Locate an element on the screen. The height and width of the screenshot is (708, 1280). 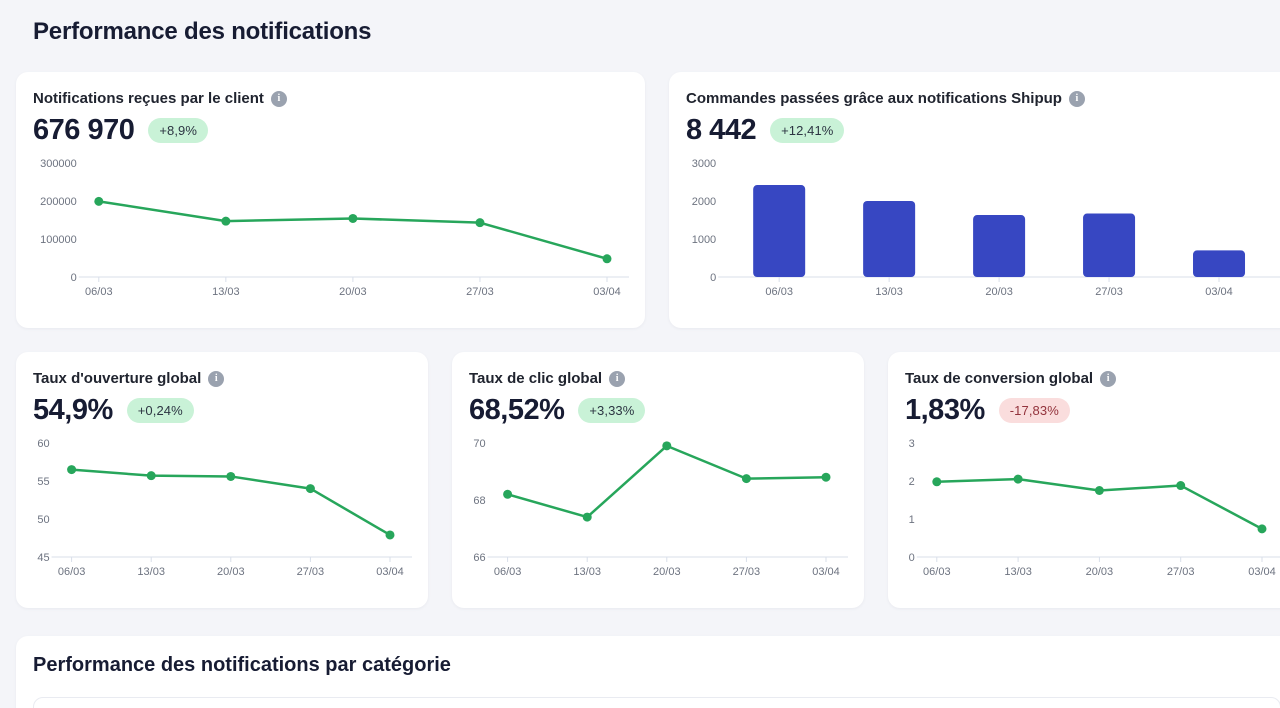
card-header: Taux d'ouverture global i is located at coordinates (222, 378).